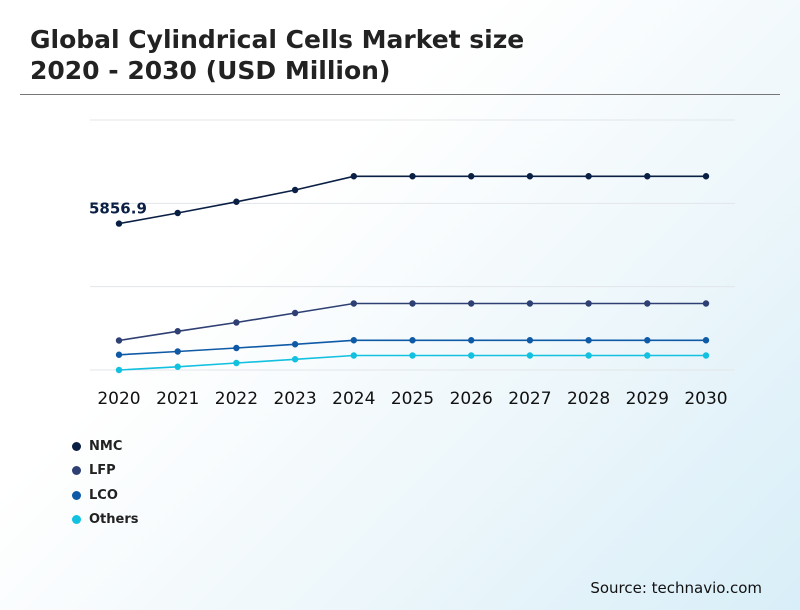 This screenshot has height=610, width=800. Describe the element at coordinates (529, 399) in the screenshot. I see `x-tick-label: 2027` at that location.